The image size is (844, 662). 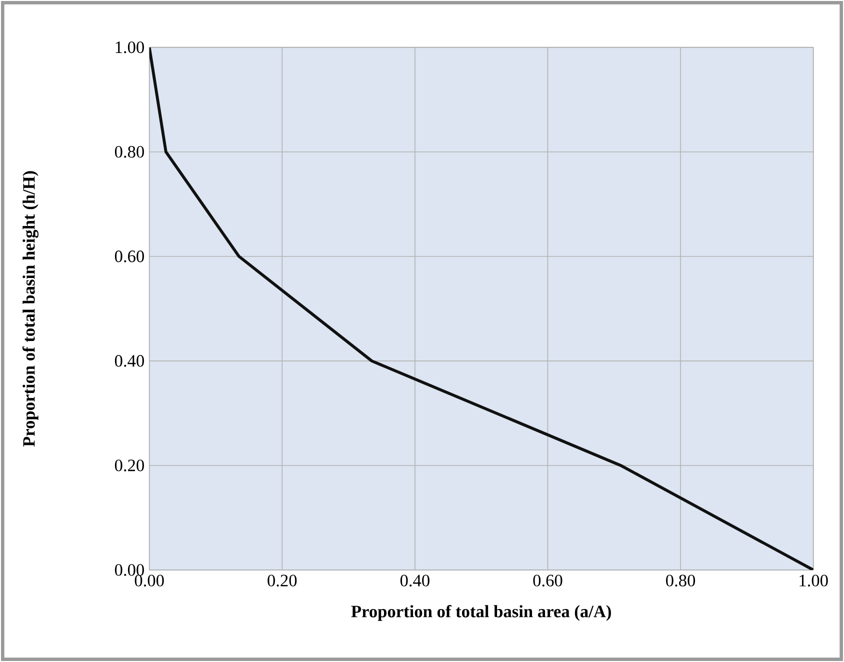 What do you see at coordinates (547, 580) in the screenshot?
I see `x-tick-label: 0.60` at bounding box center [547, 580].